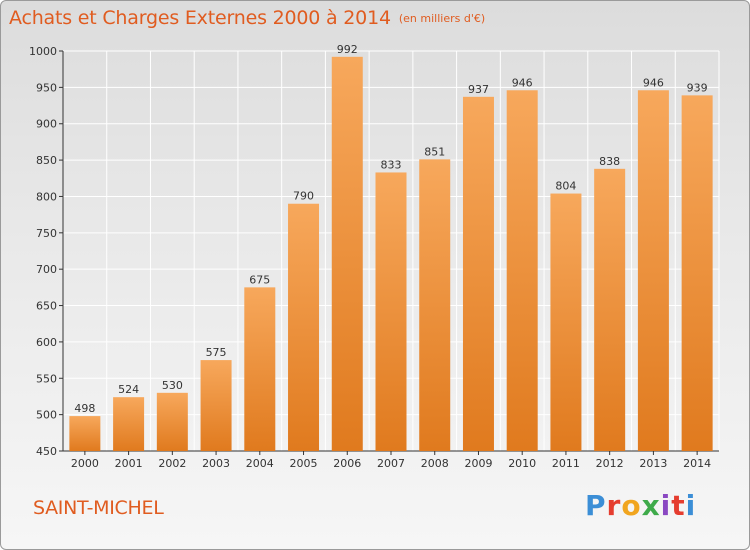 The width and height of the screenshot is (750, 550). Describe the element at coordinates (128, 389) in the screenshot. I see `data-label: 524` at that location.